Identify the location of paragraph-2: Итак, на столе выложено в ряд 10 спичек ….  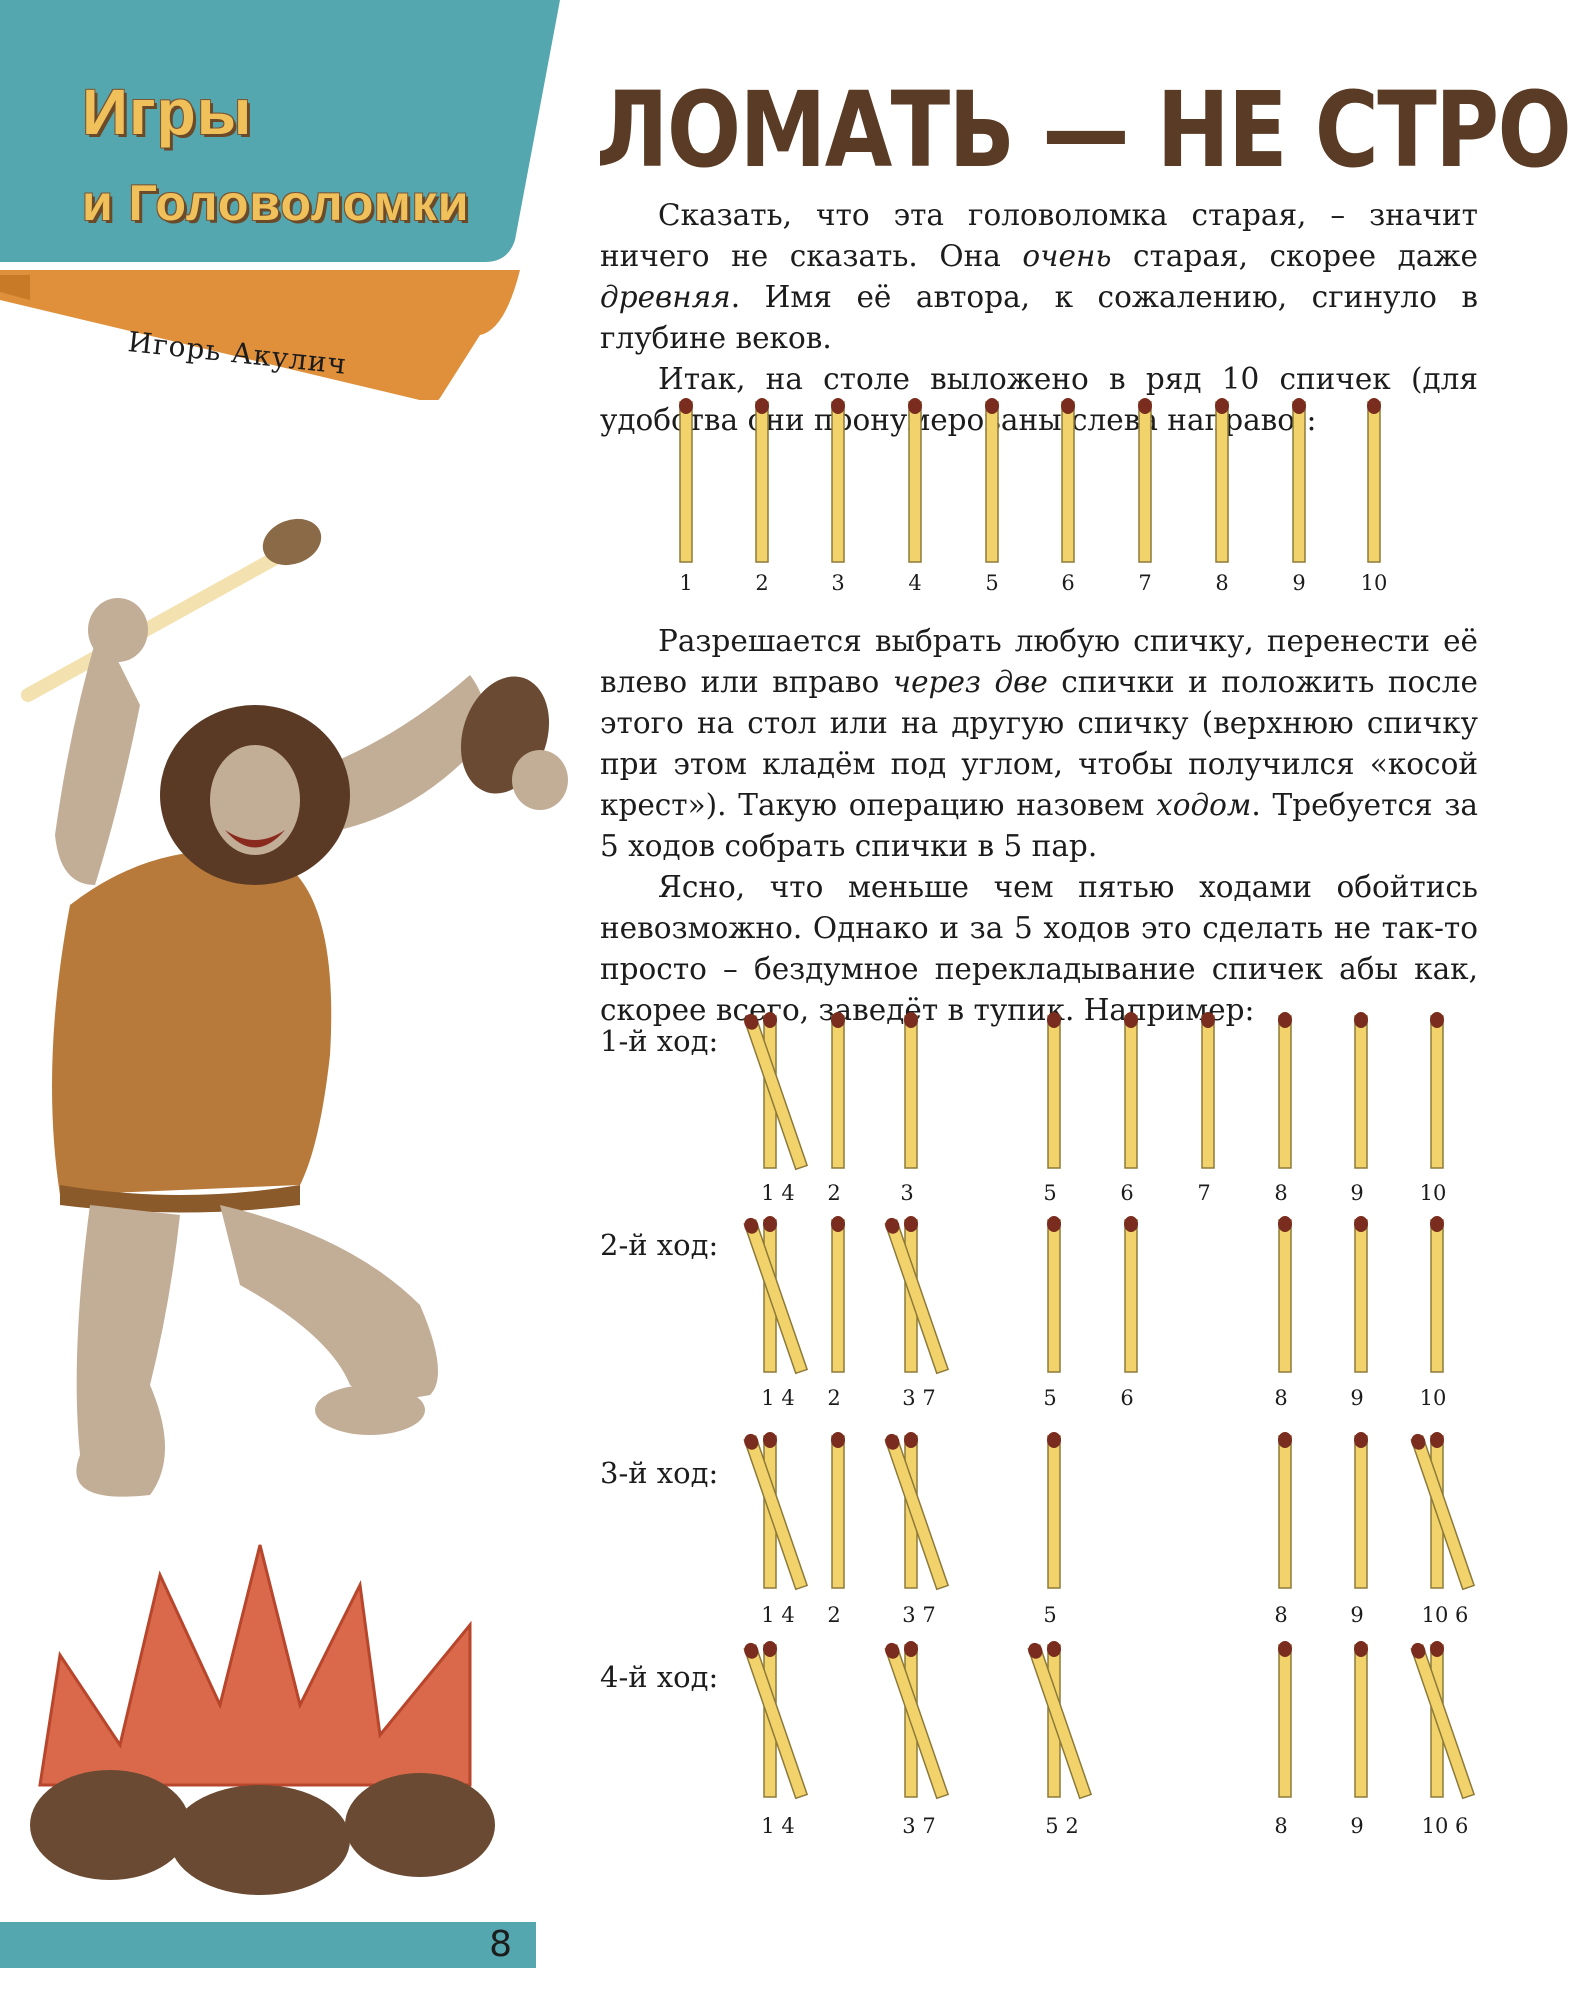
(1039, 399).